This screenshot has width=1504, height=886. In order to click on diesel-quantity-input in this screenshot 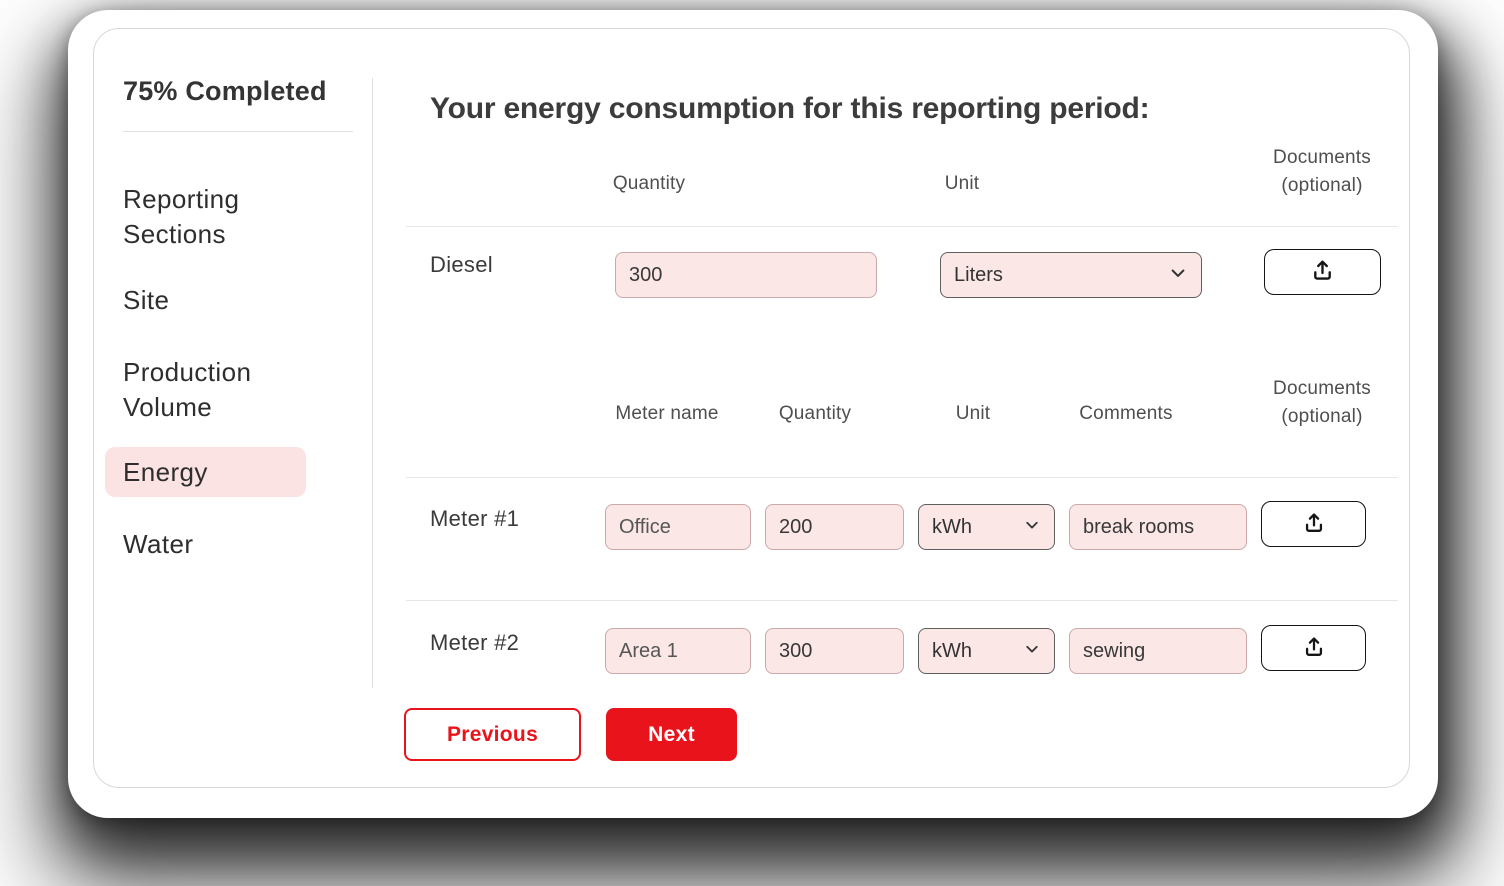, I will do `click(746, 275)`.